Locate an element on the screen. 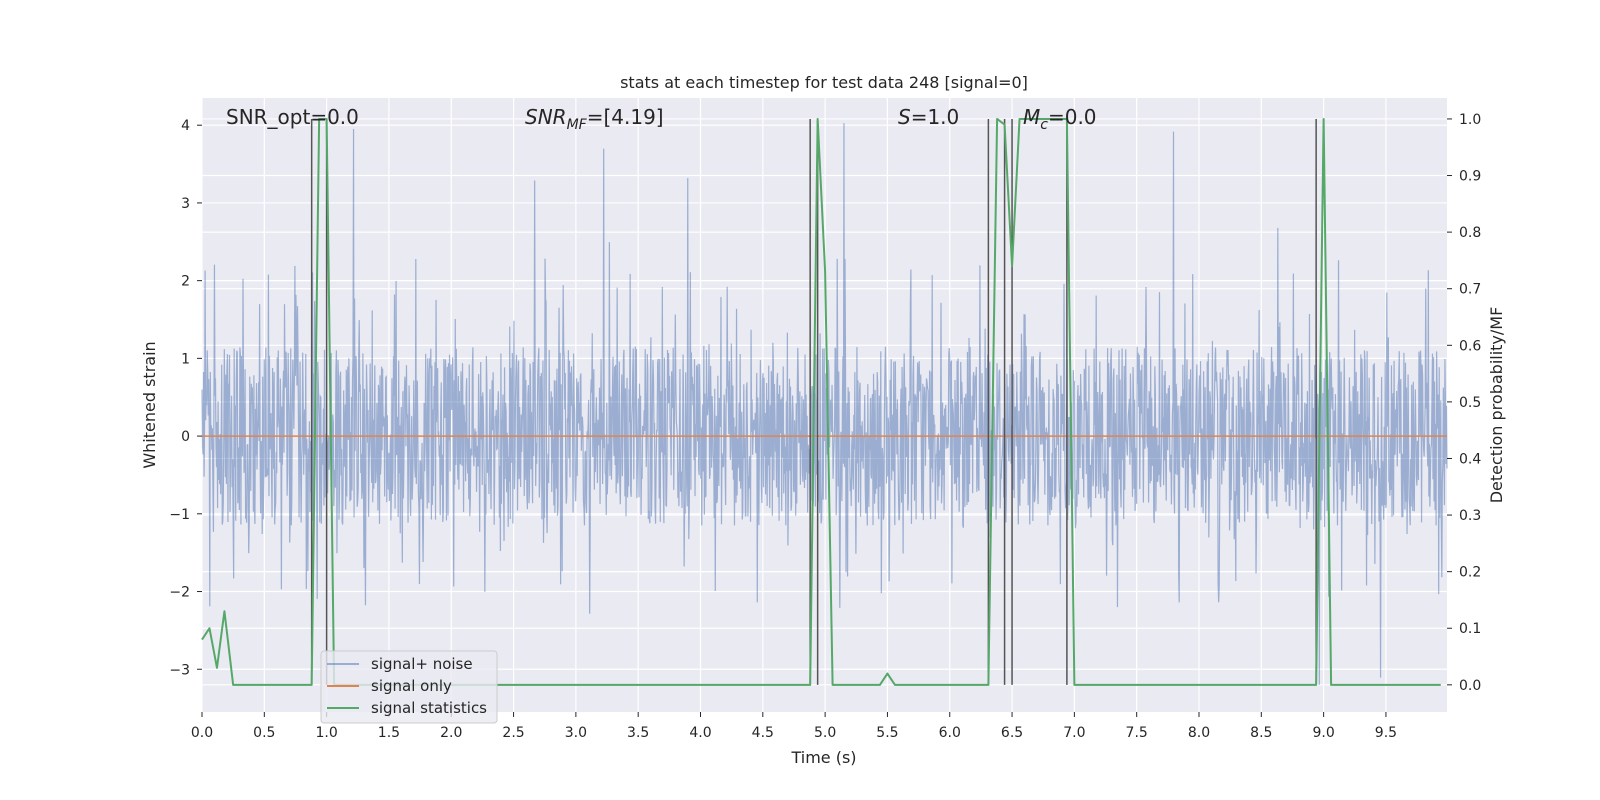 Image resolution: width=1600 pixels, height=800 pixels. y2-tick-label-3: 0.3 is located at coordinates (1470, 516).